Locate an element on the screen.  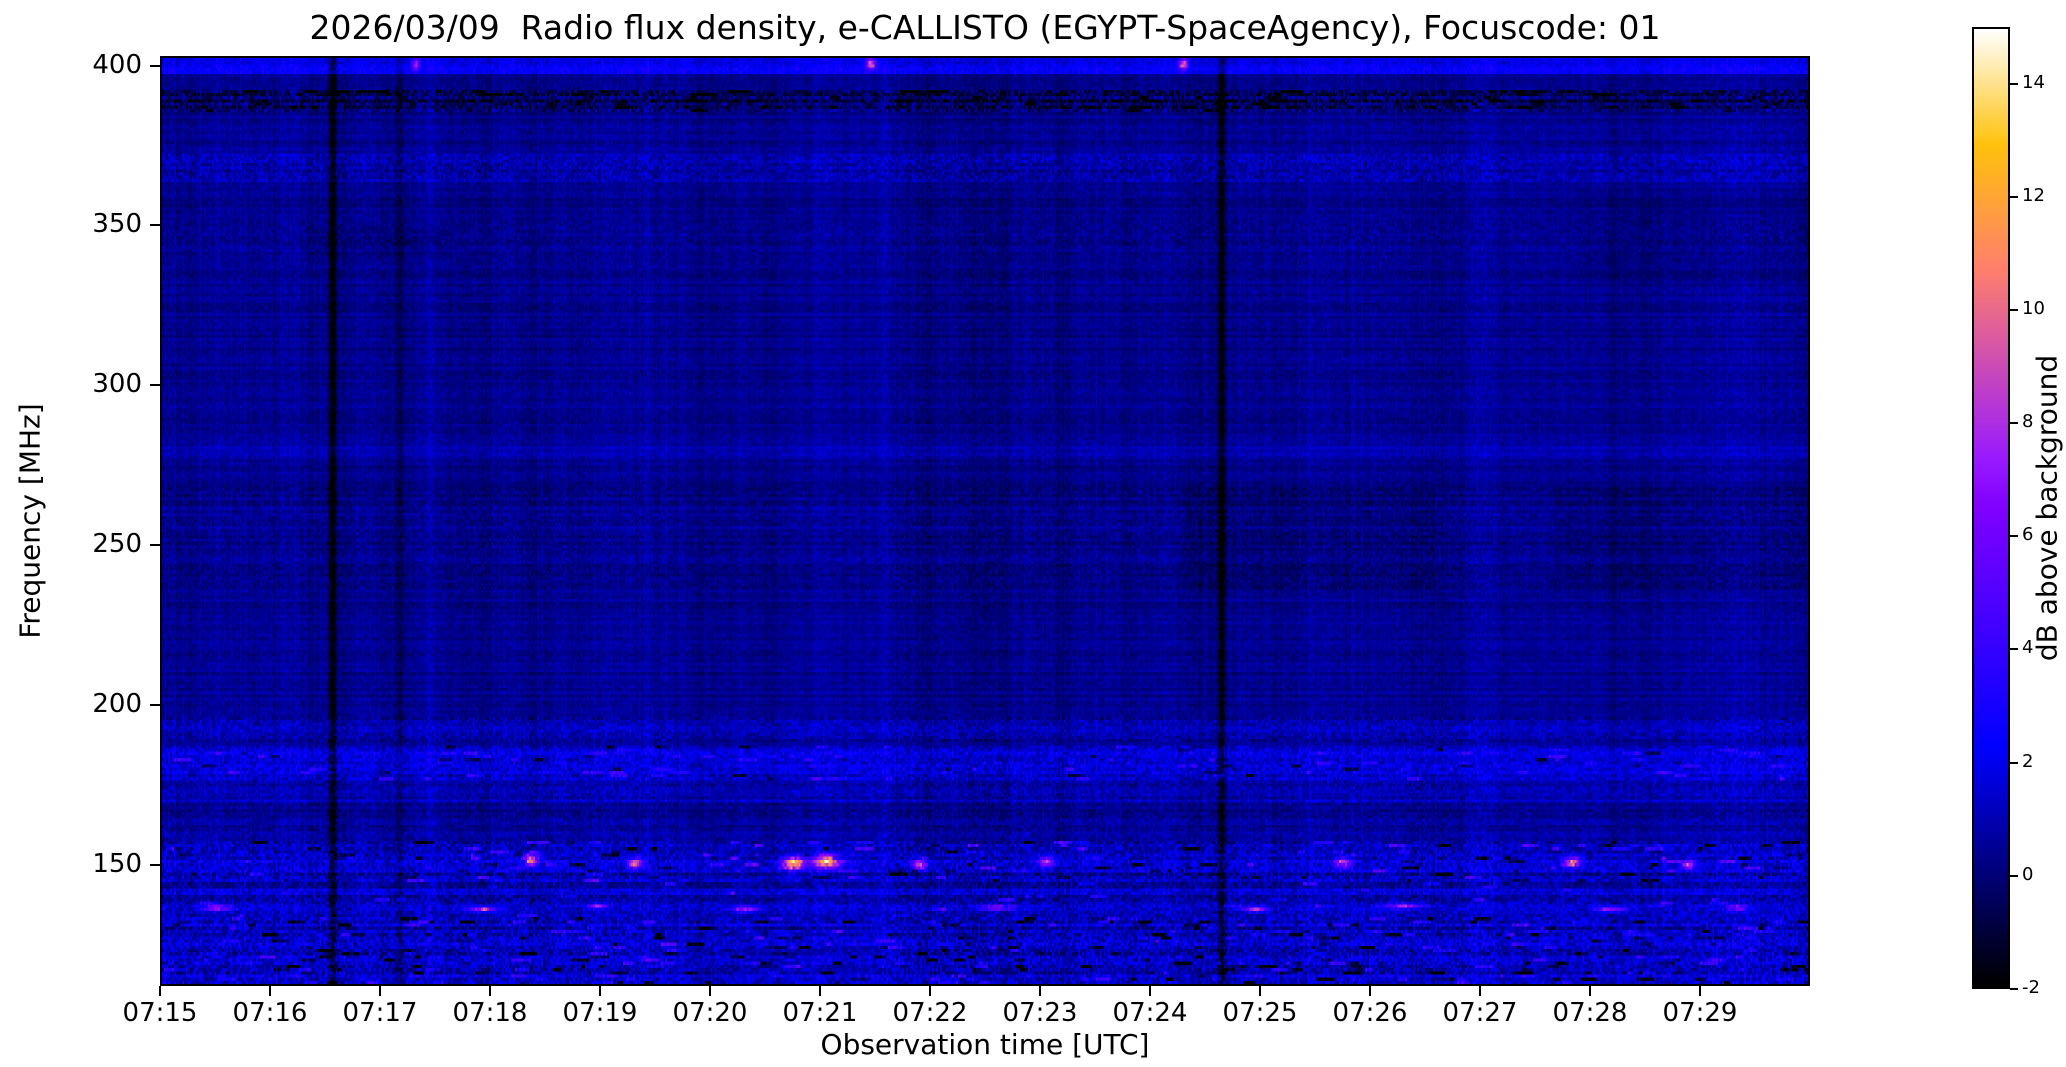
colorbar-tick-label: 8 is located at coordinates (2028, 422).